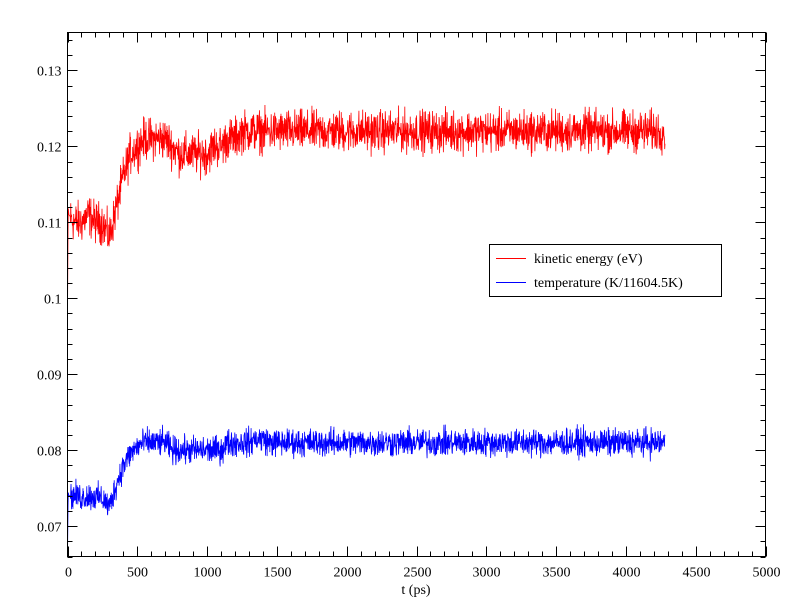 The width and height of the screenshot is (792, 612). Describe the element at coordinates (49, 72) in the screenshot. I see `y-tick-label: 0.13` at that location.